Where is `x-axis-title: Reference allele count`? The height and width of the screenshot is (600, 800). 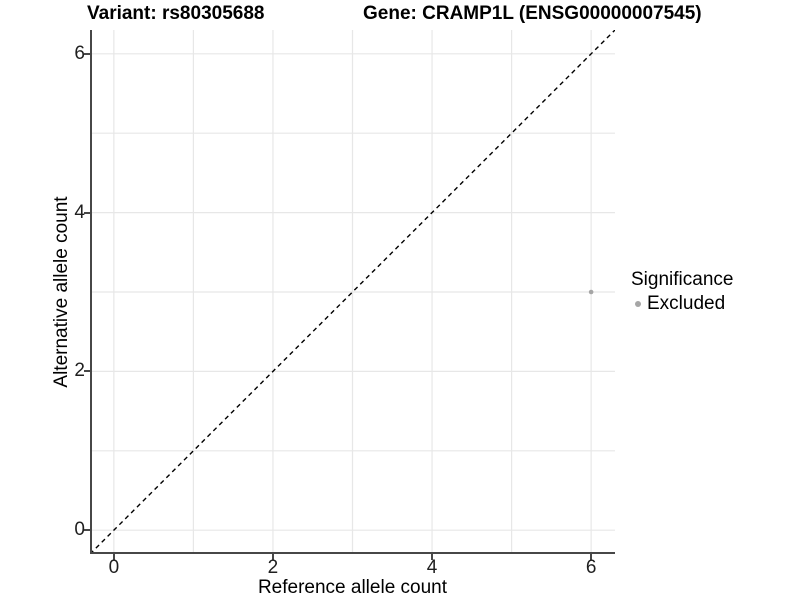
x-axis-title: Reference allele count is located at coordinates (352, 587).